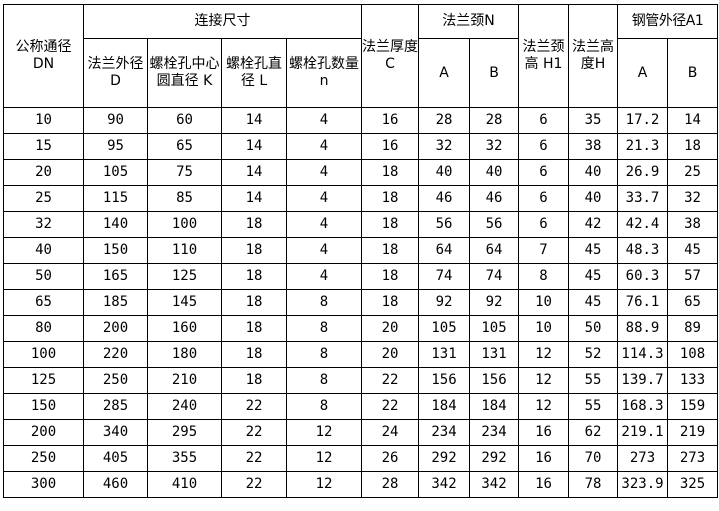  What do you see at coordinates (184, 302) in the screenshot?
I see `table-cell: 145` at bounding box center [184, 302].